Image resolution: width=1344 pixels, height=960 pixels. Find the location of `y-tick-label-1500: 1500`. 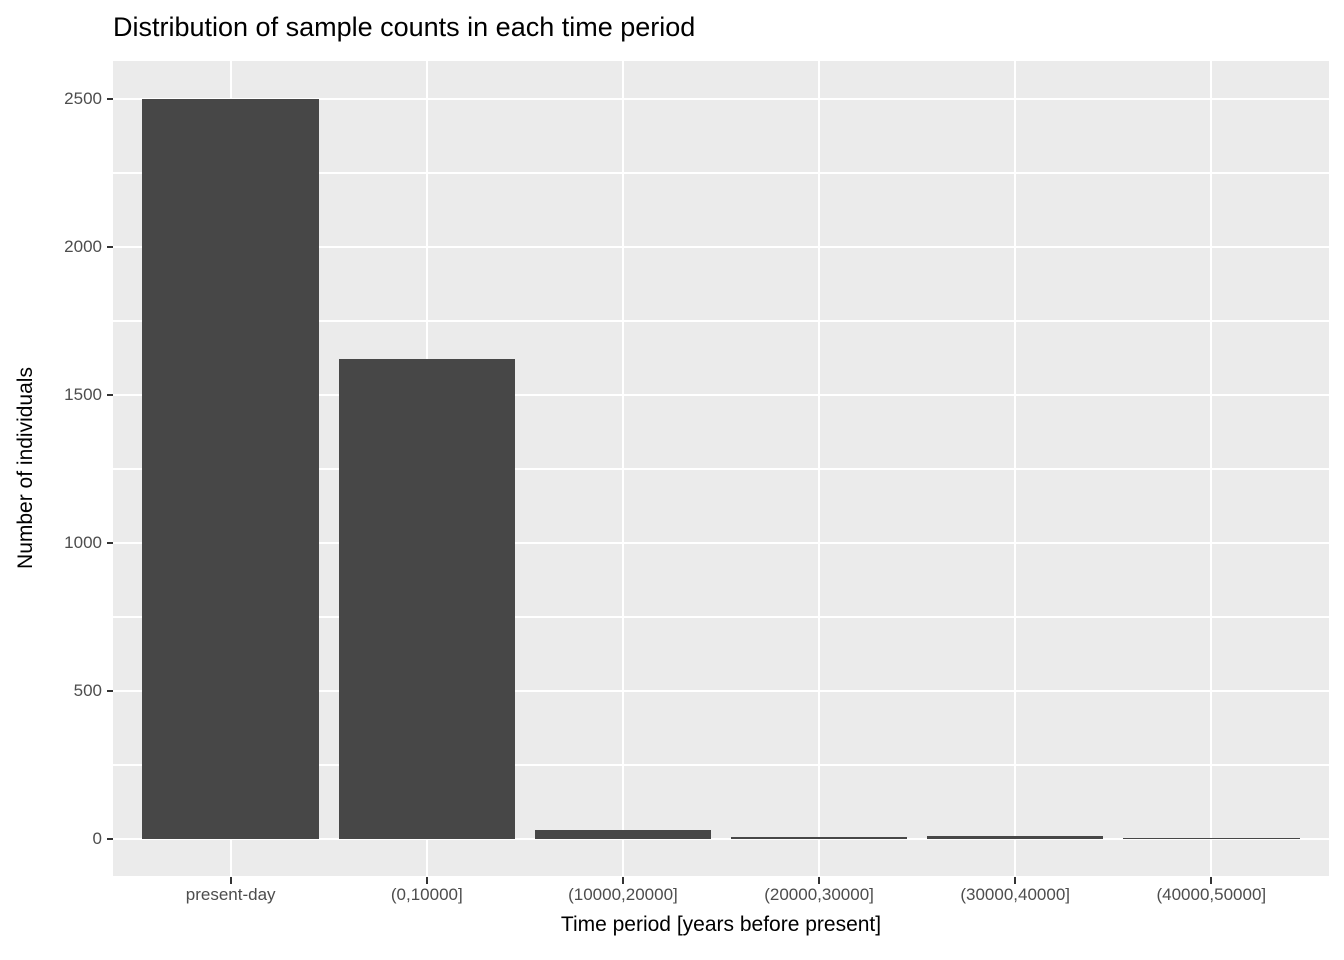

y-tick-label-1500: 1500 is located at coordinates (83, 394).